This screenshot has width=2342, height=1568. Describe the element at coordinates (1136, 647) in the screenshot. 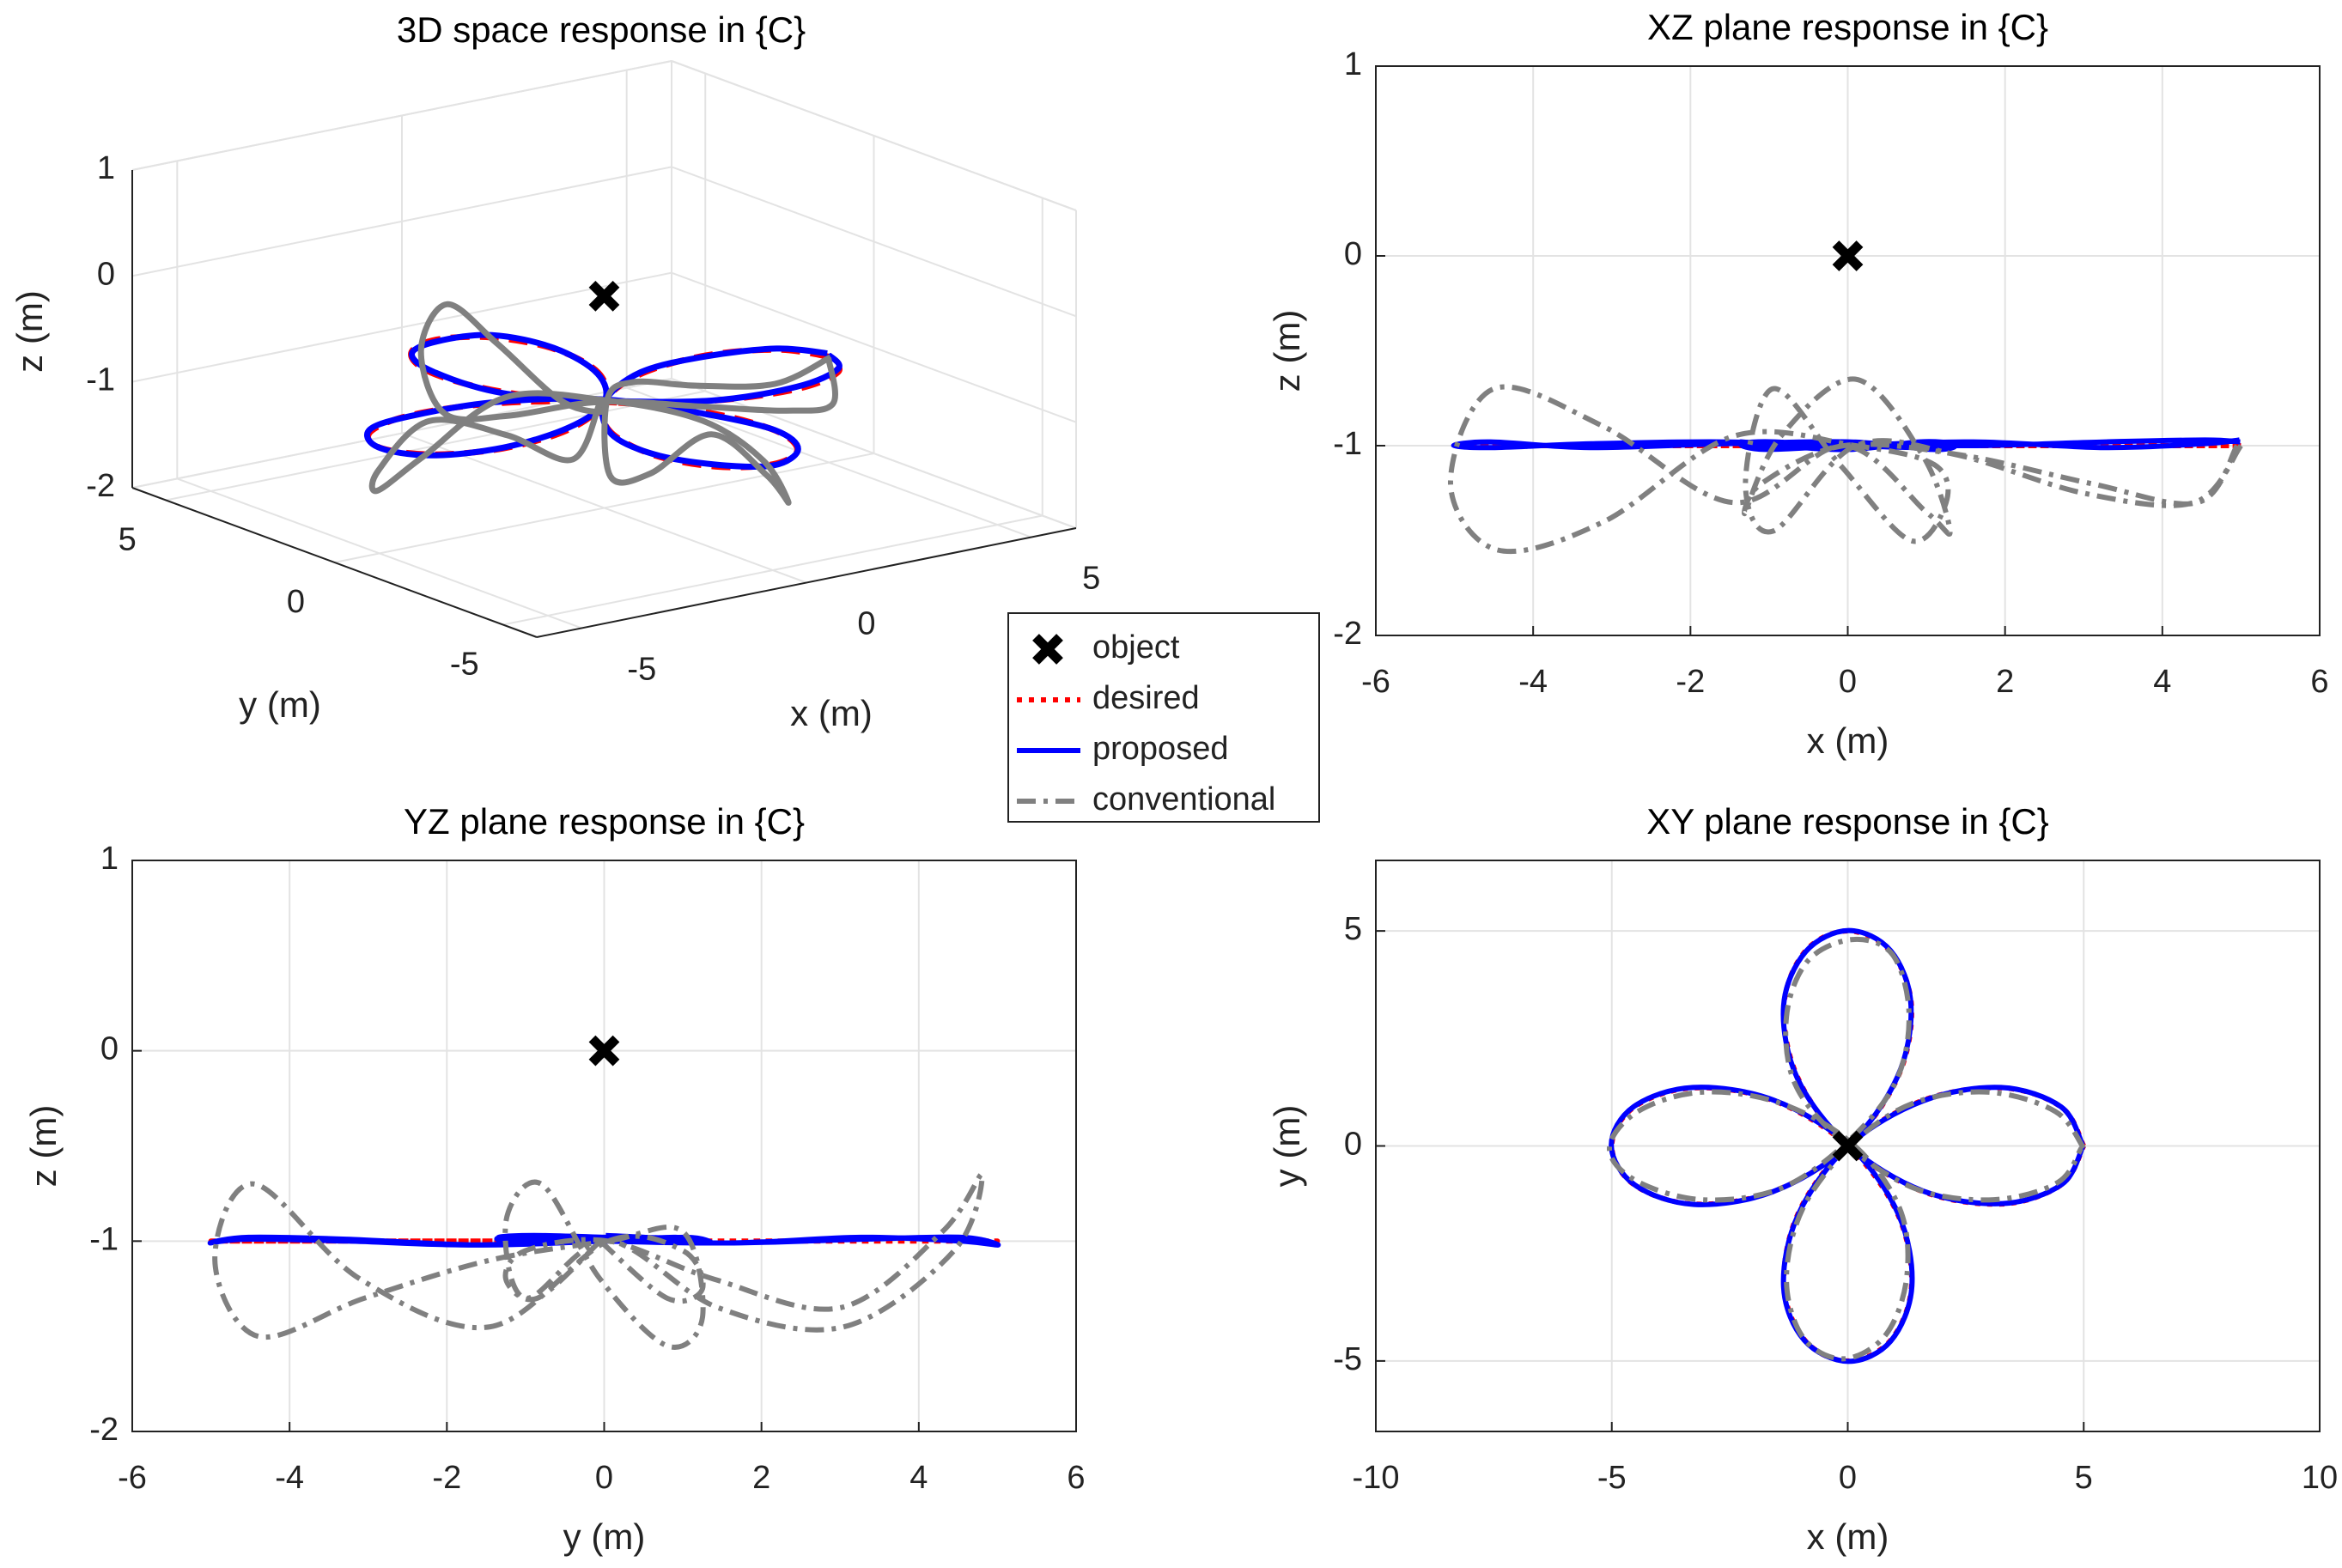

I see `legend-label: object` at that location.